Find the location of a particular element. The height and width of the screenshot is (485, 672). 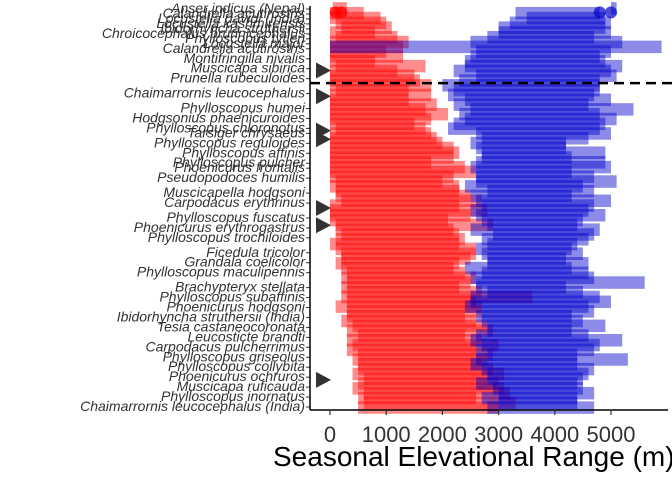

x-tick-label: 1000 is located at coordinates (386, 434).